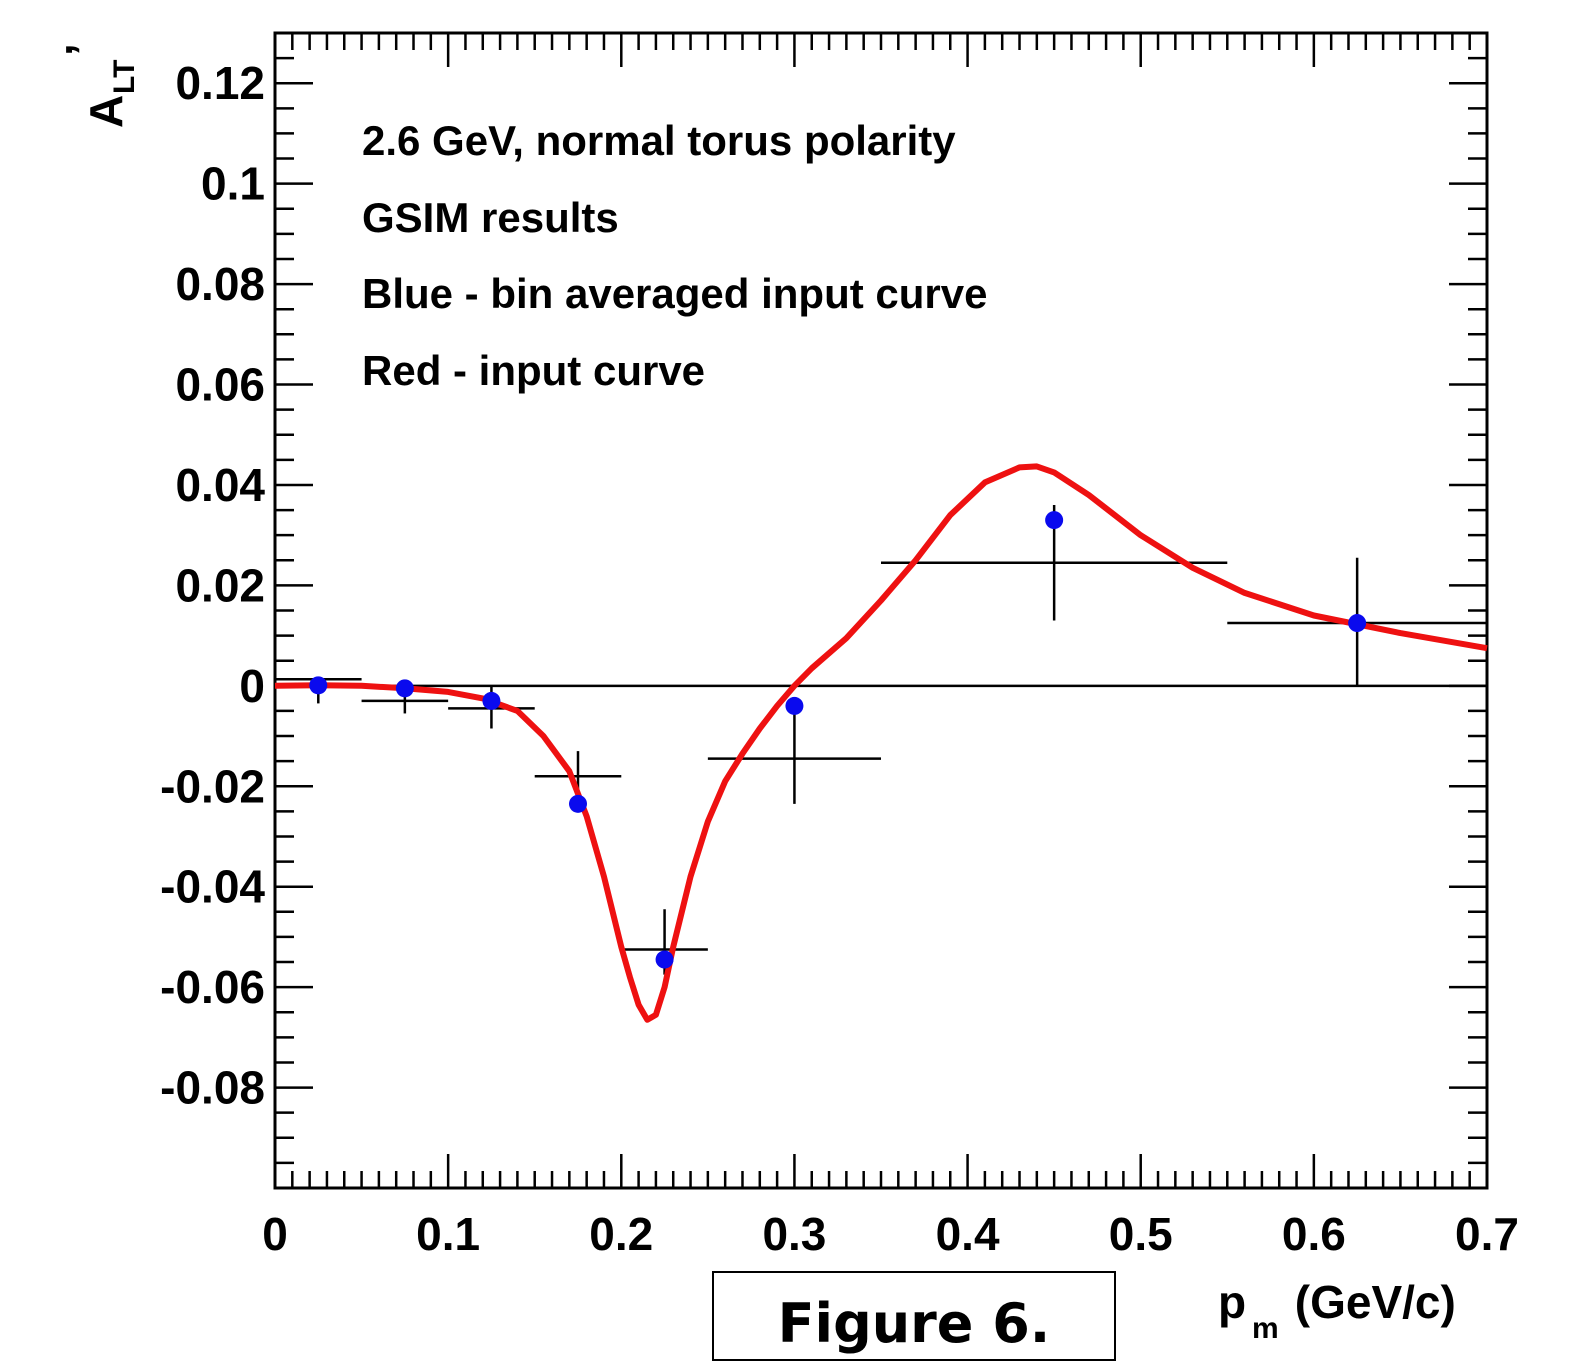  I want to click on x-tick-label: 0.2, so click(621, 1234).